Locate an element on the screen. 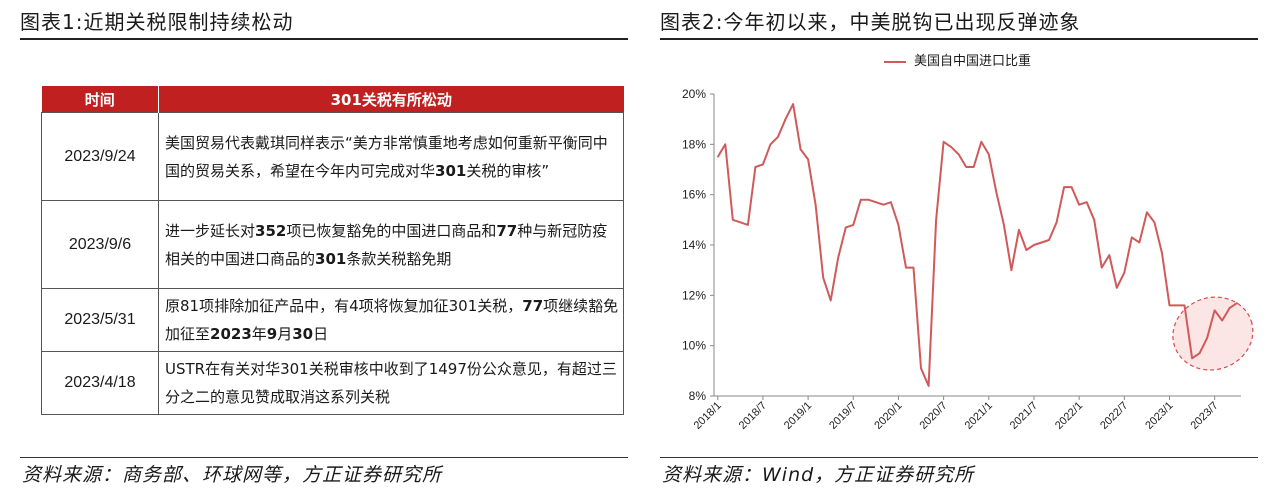 Image resolution: width=1268 pixels, height=493 pixels. emphasis-text: 9 is located at coordinates (272, 334).